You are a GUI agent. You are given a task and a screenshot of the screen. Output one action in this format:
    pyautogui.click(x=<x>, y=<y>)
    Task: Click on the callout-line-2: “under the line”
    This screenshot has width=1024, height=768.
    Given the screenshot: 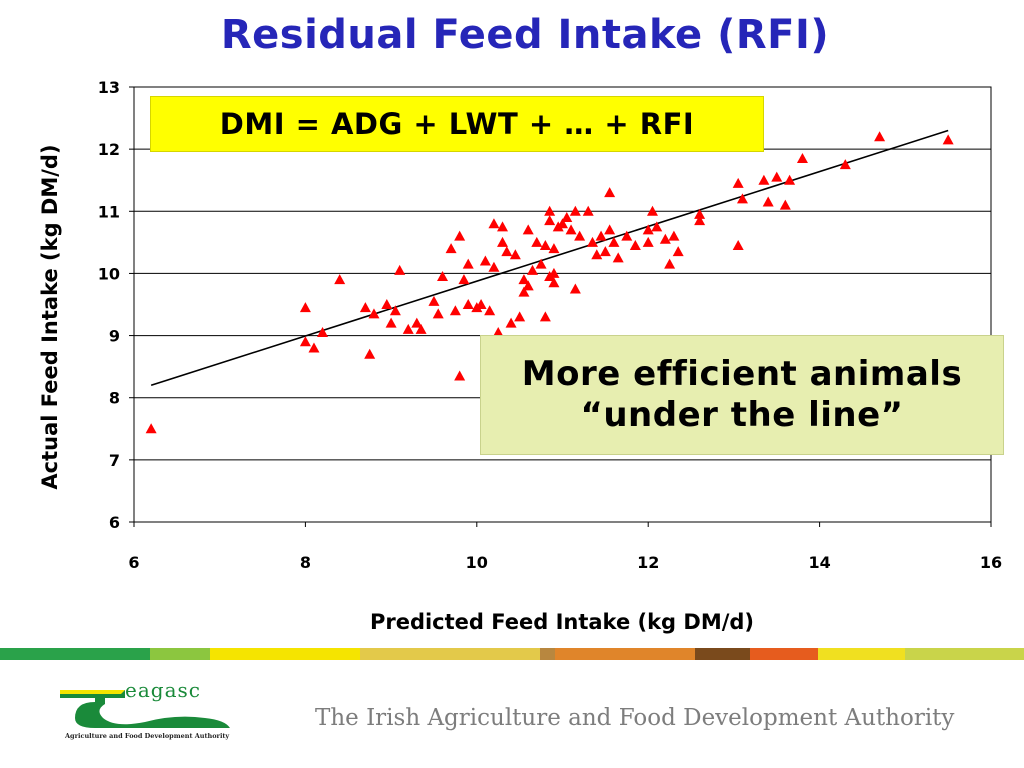 What is the action you would take?
    pyautogui.click(x=742, y=415)
    